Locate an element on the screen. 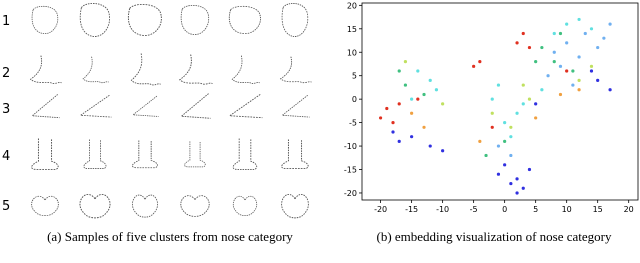 This screenshot has width=640, height=263. x-tick-label: 0 is located at coordinates (504, 209).